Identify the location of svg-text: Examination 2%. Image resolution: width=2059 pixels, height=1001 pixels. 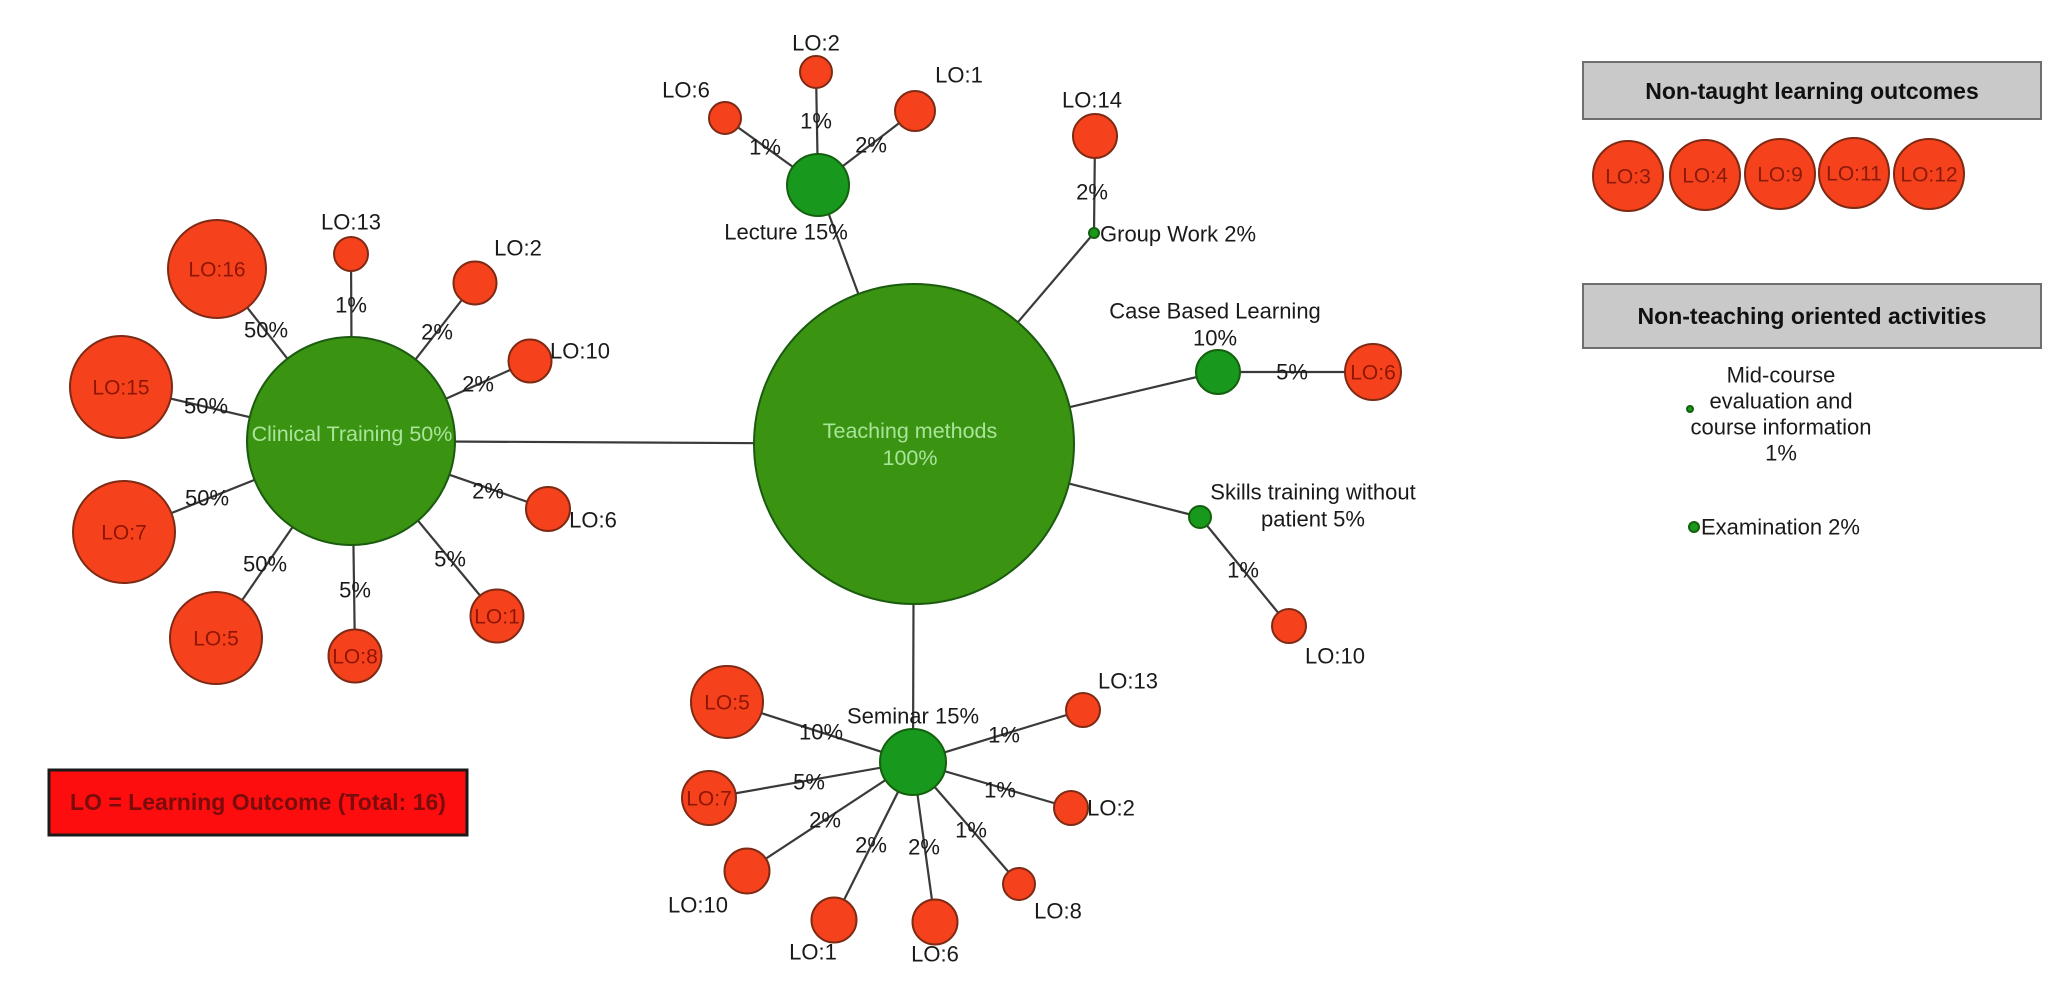
(1780, 527).